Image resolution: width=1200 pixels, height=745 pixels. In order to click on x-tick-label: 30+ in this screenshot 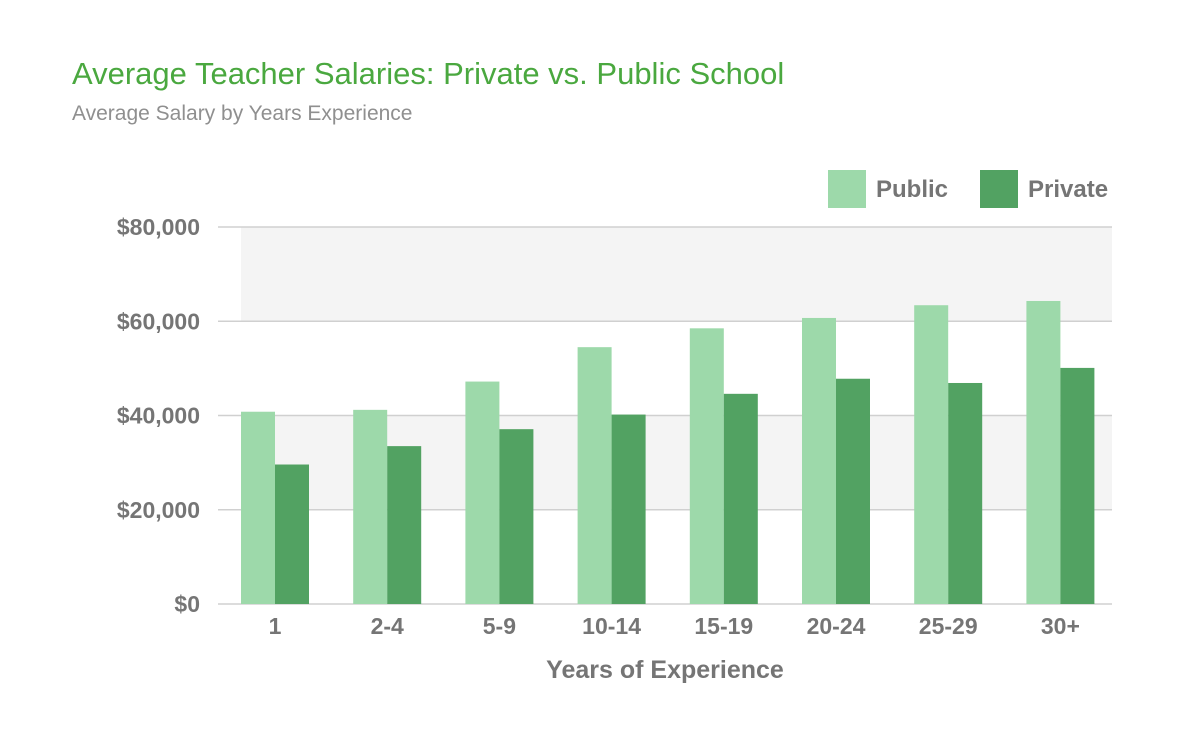, I will do `click(1060, 626)`.